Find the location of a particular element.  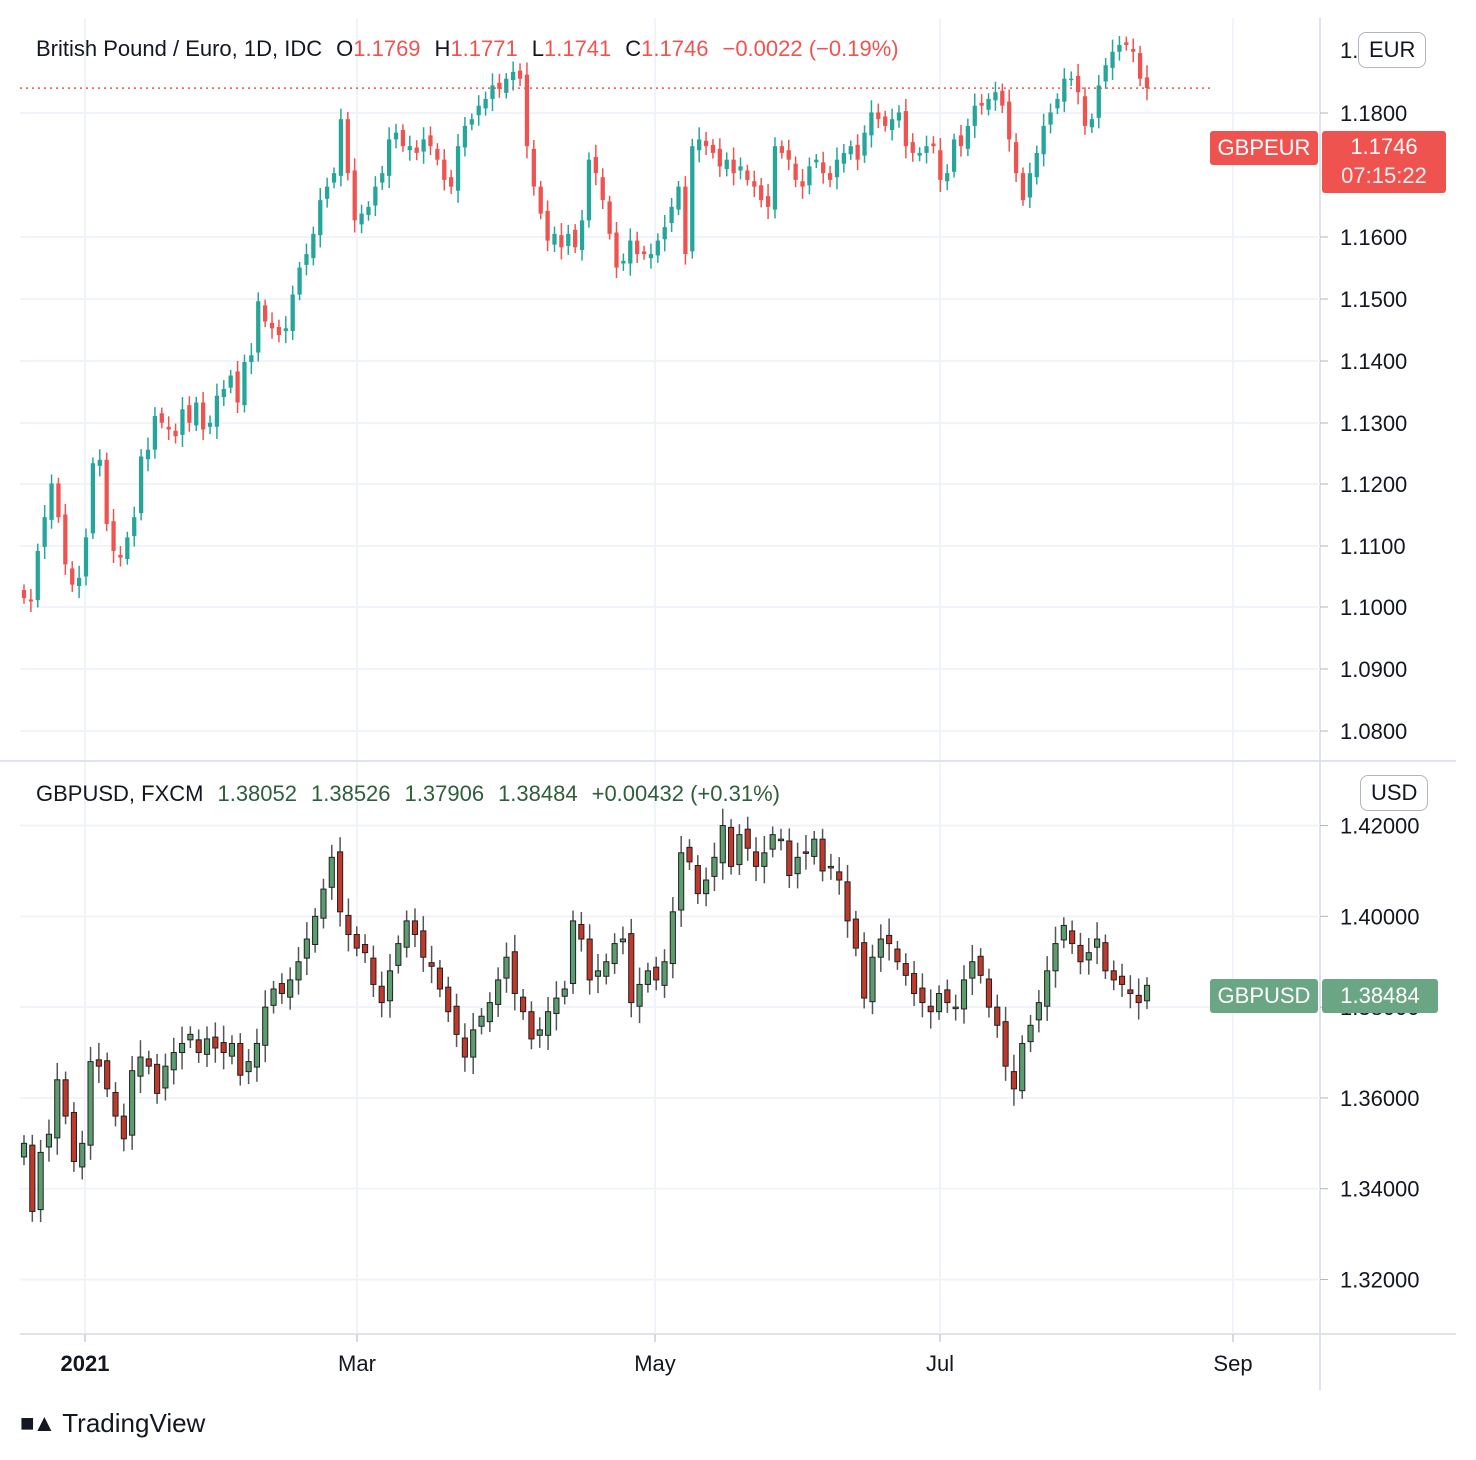

top-symbol: British Pound / Euro, 1D, IDC is located at coordinates (179, 48).